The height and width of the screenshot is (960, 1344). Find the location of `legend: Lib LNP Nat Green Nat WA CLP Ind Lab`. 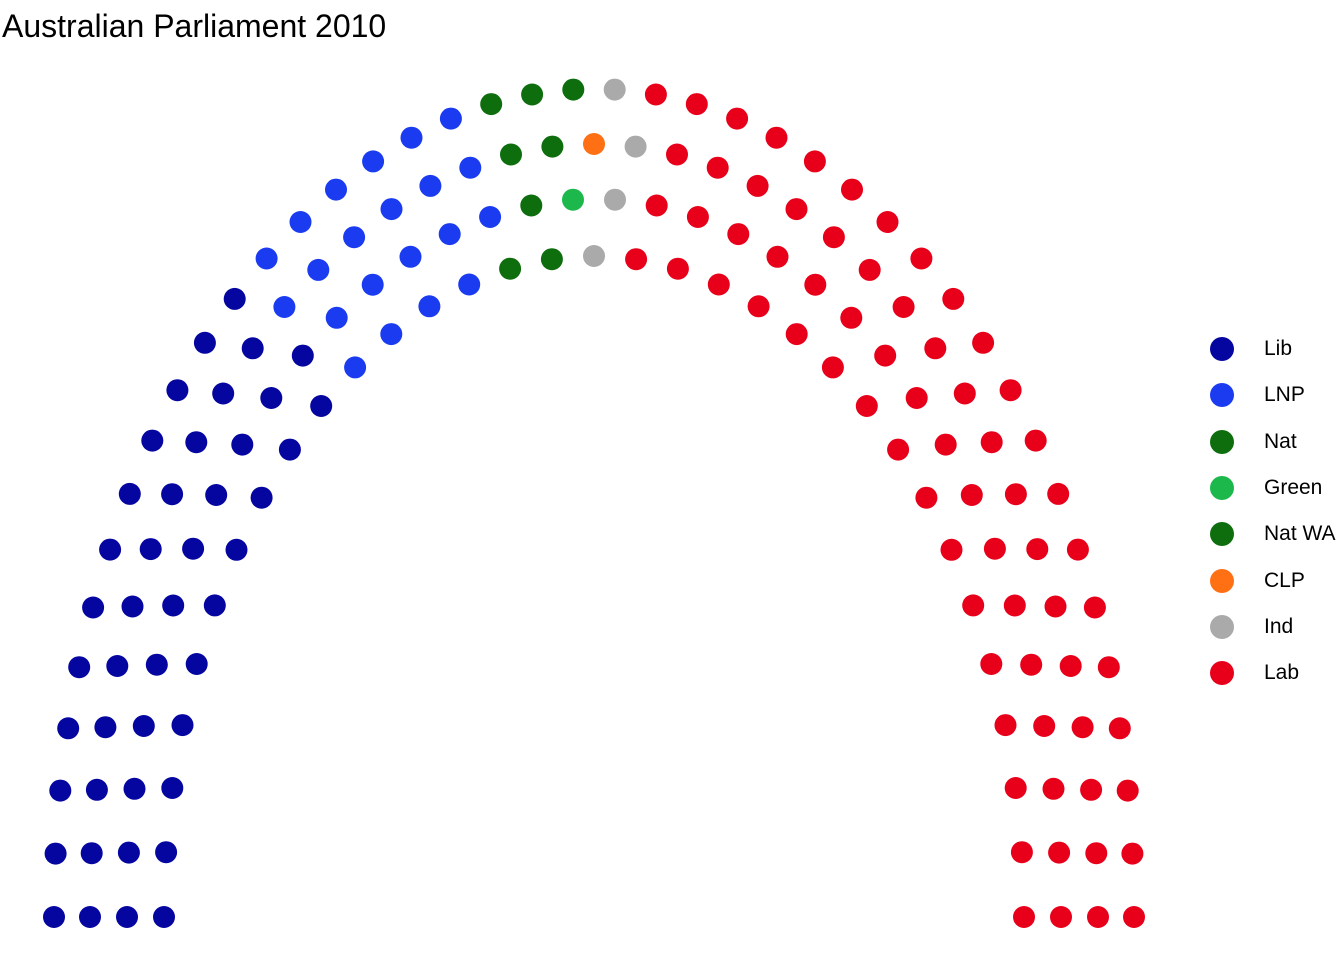

legend: Lib LNP Nat Green Nat WA CLP Ind Lab is located at coordinates (1273, 511).